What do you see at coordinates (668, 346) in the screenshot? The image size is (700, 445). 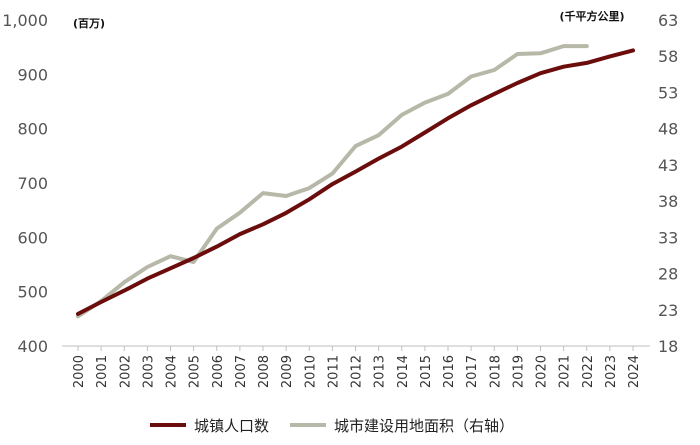 I see `right-tick-label: 18` at bounding box center [668, 346].